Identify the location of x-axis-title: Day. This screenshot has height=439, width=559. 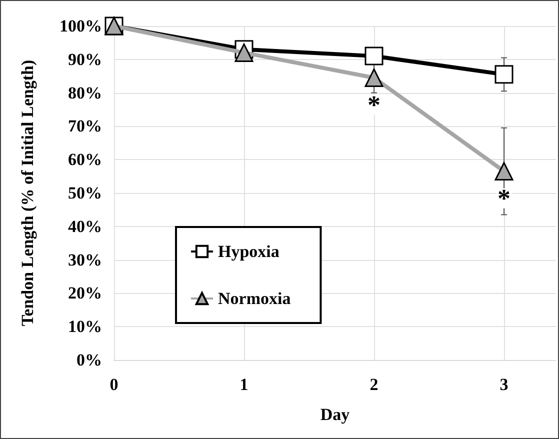
(335, 414).